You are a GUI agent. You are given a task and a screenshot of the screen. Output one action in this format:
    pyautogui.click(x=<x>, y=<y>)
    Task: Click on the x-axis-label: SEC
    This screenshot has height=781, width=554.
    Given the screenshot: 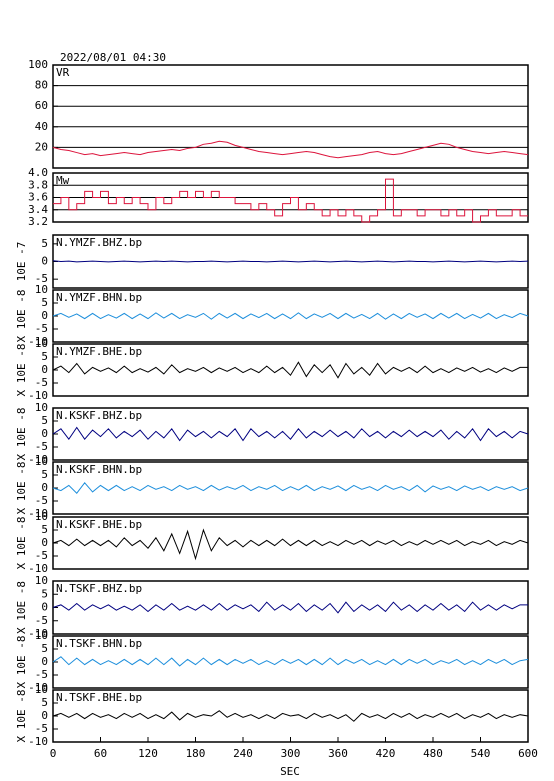 What is the action you would take?
    pyautogui.click(x=290, y=771)
    